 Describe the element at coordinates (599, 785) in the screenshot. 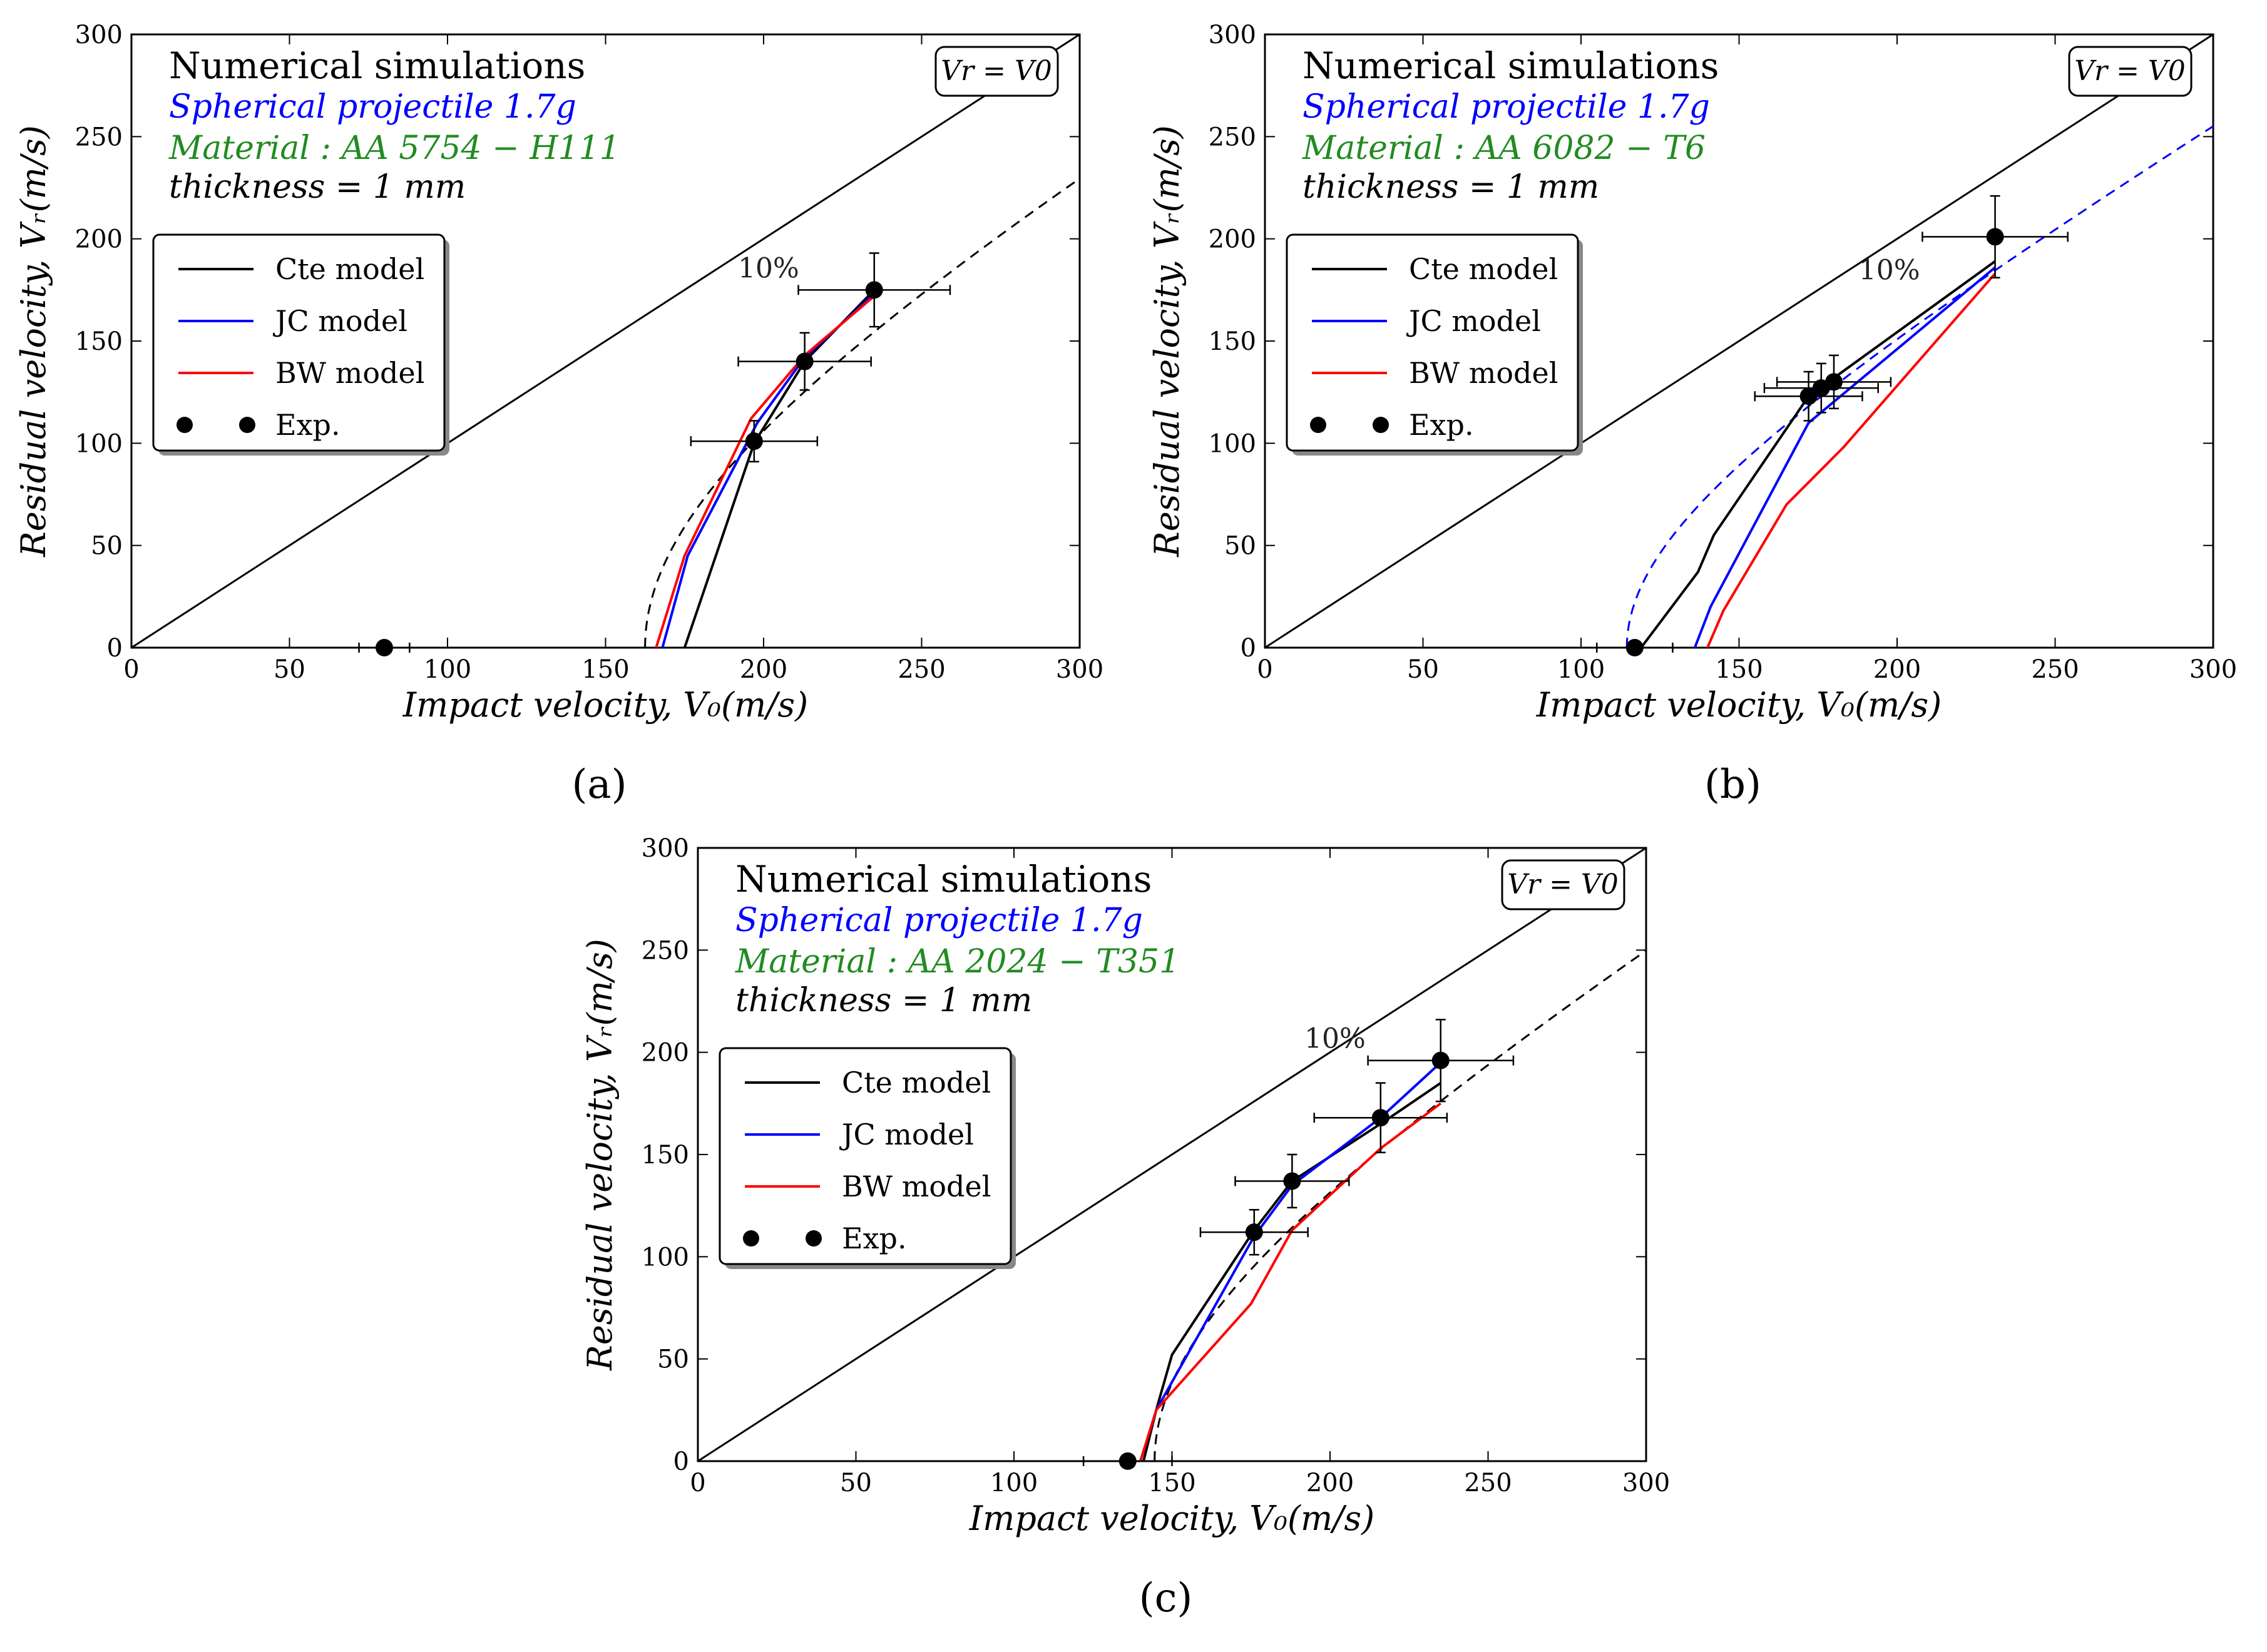

I see `panel-label: (a)` at that location.